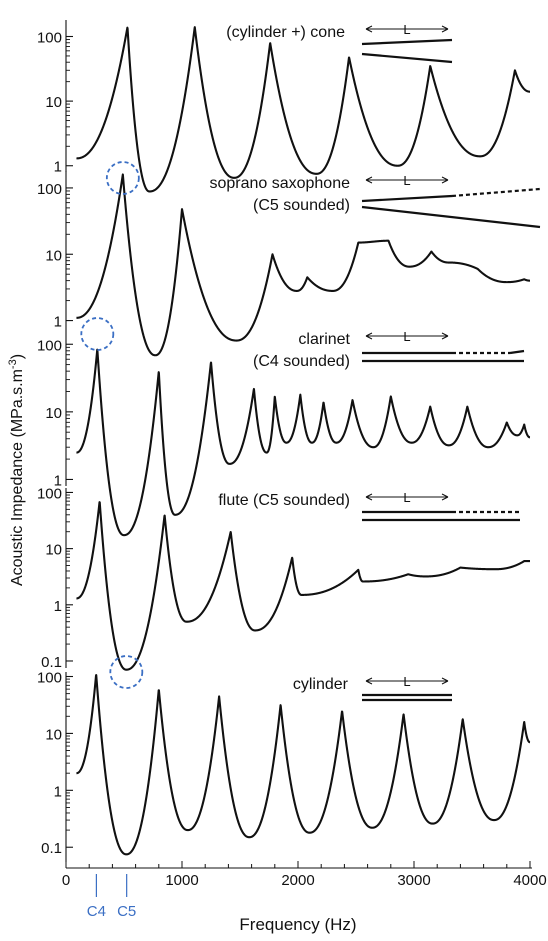  Describe the element at coordinates (297, 880) in the screenshot. I see `x-tick-label: 2000` at that location.